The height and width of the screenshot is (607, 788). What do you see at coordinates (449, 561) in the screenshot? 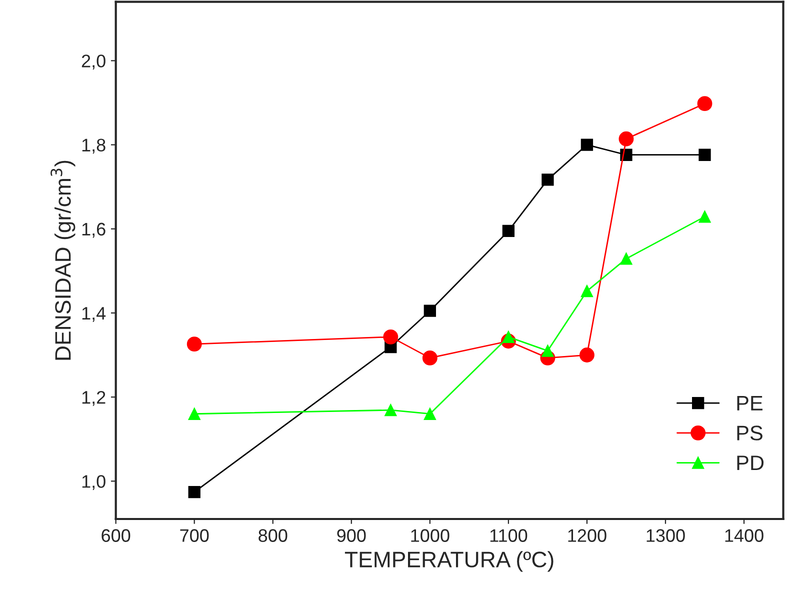
I see `x-axis-title: TEMPERATURA (ºC)` at bounding box center [449, 561].